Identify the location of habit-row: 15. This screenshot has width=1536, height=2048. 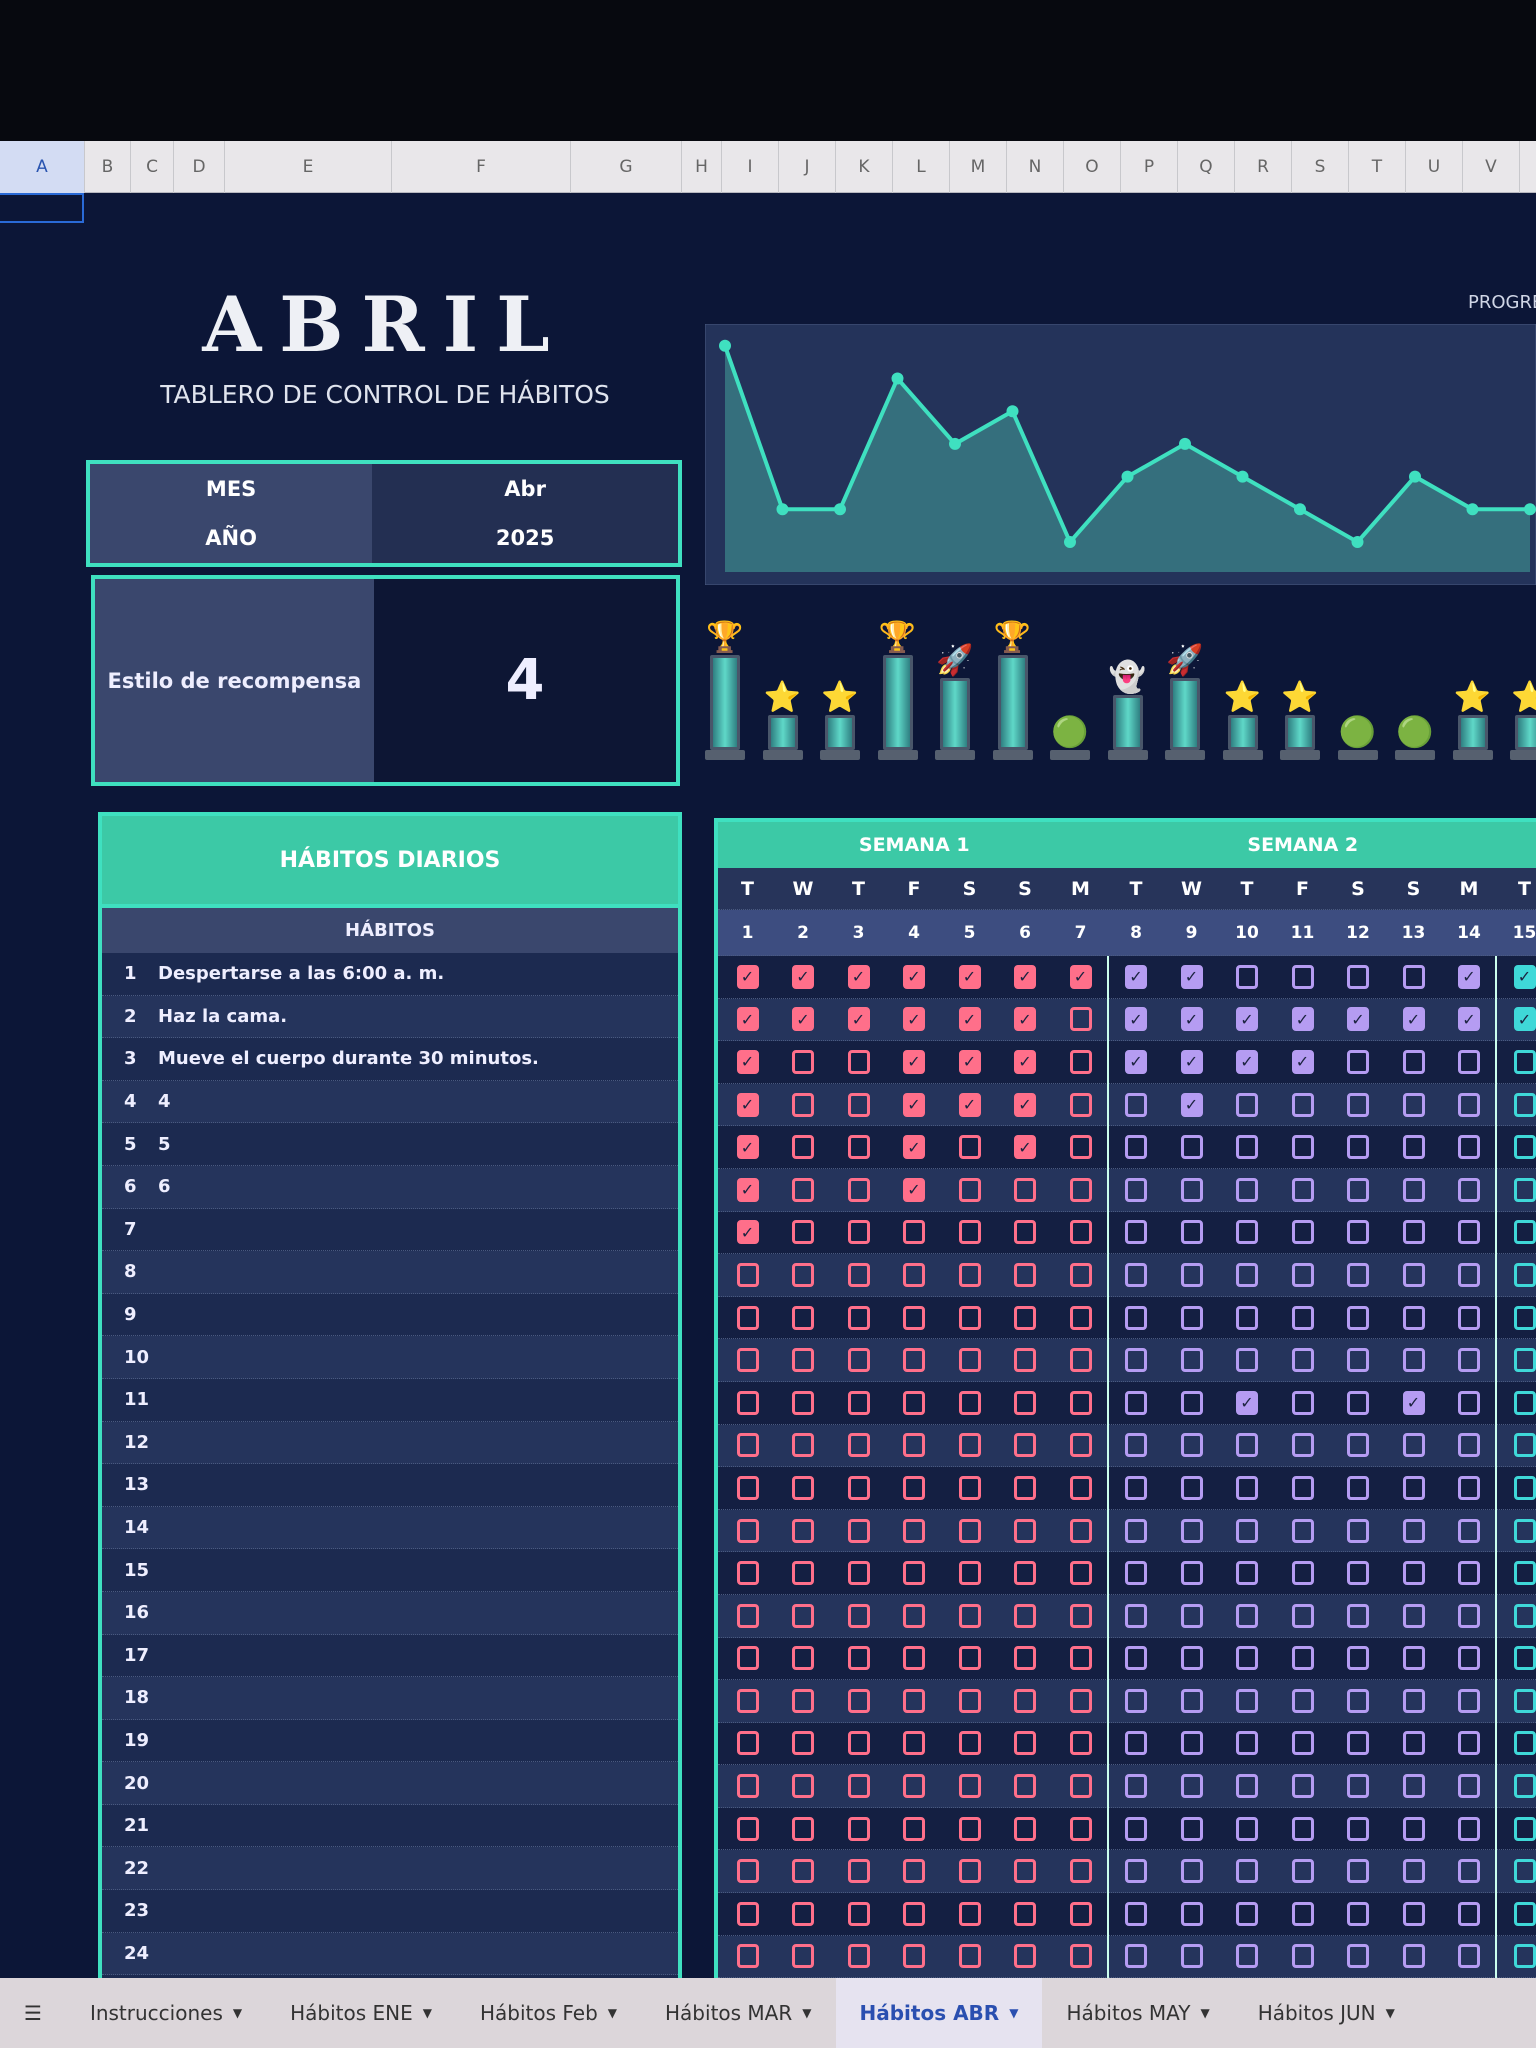
(390, 1570).